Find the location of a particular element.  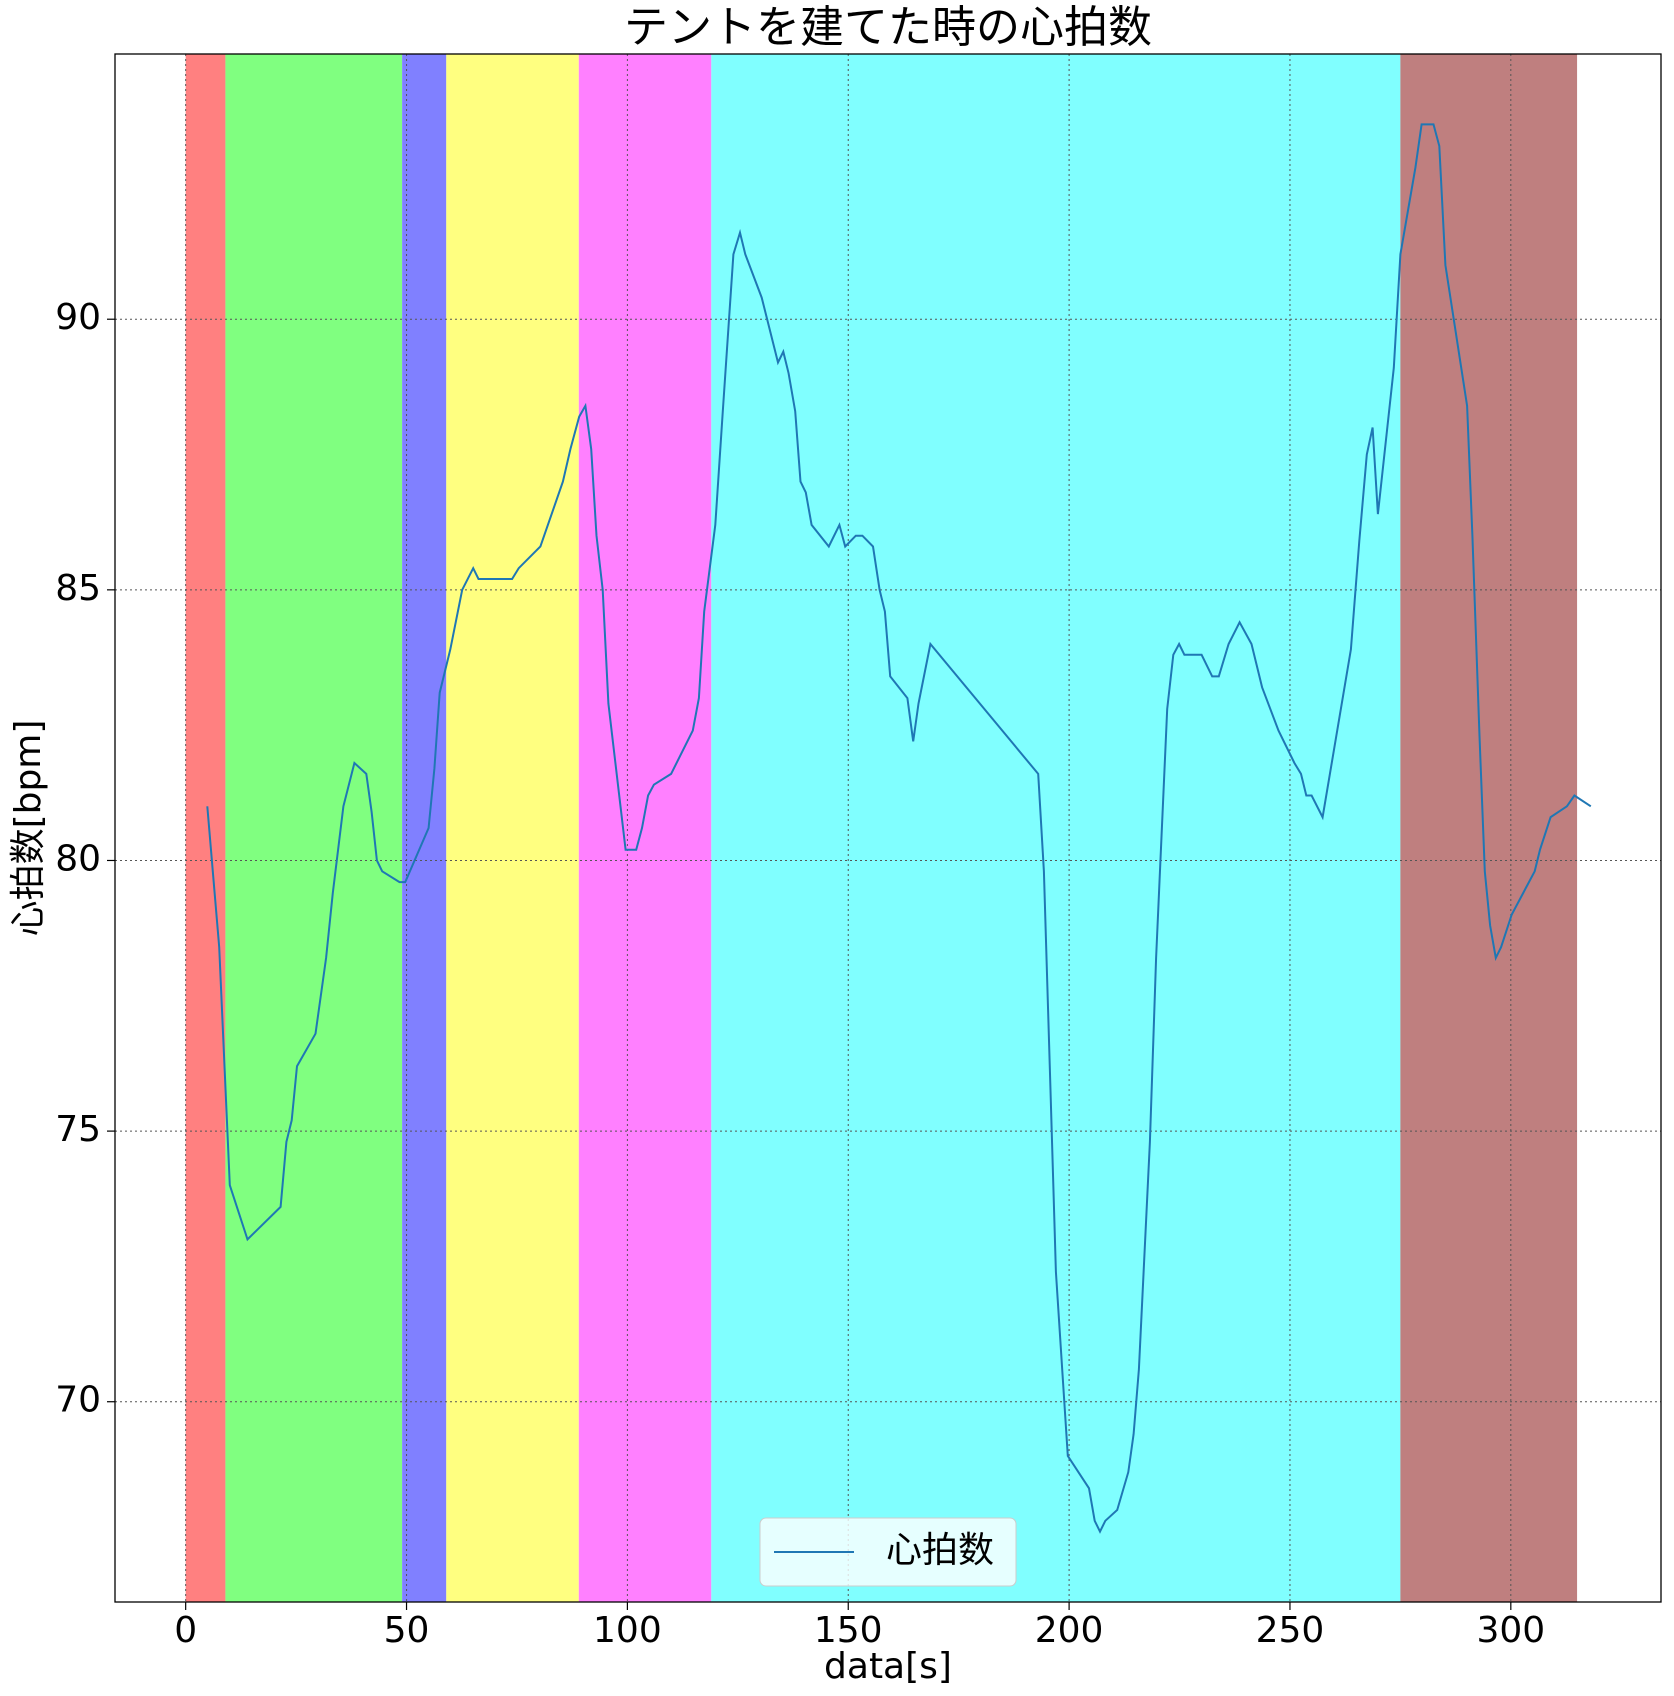

x-tick-label: 250 is located at coordinates (1290, 1630).